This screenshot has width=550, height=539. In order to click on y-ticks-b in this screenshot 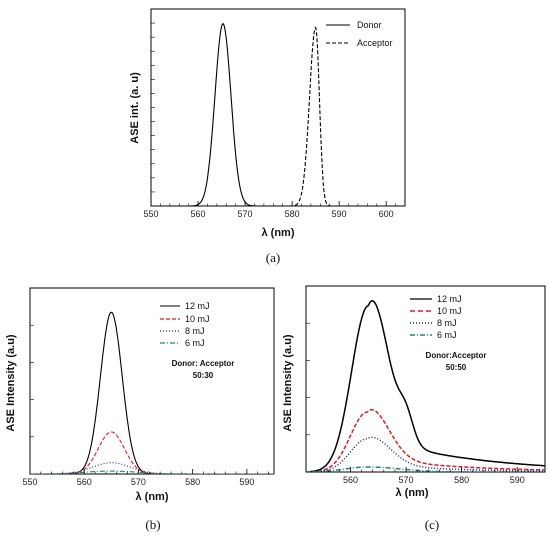, I will do `click(32, 381)`.